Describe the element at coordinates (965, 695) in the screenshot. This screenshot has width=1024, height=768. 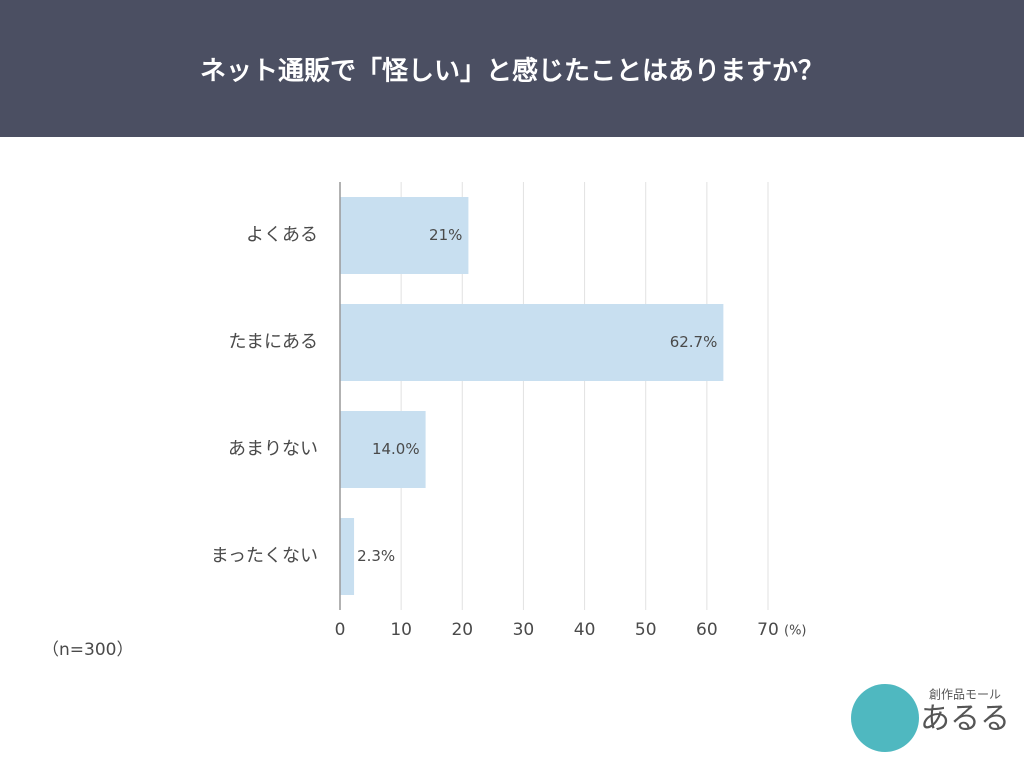
I see `logo-tagline: 創作品モール` at that location.